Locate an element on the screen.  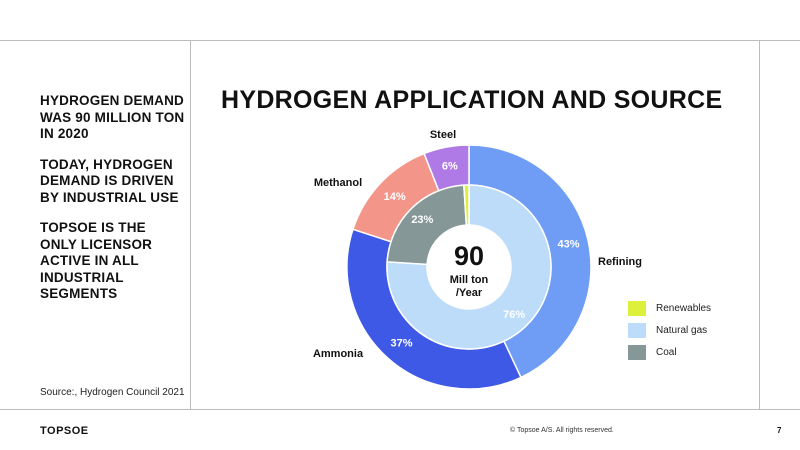
inner-pct-coal: 23% is located at coordinates (422, 220).